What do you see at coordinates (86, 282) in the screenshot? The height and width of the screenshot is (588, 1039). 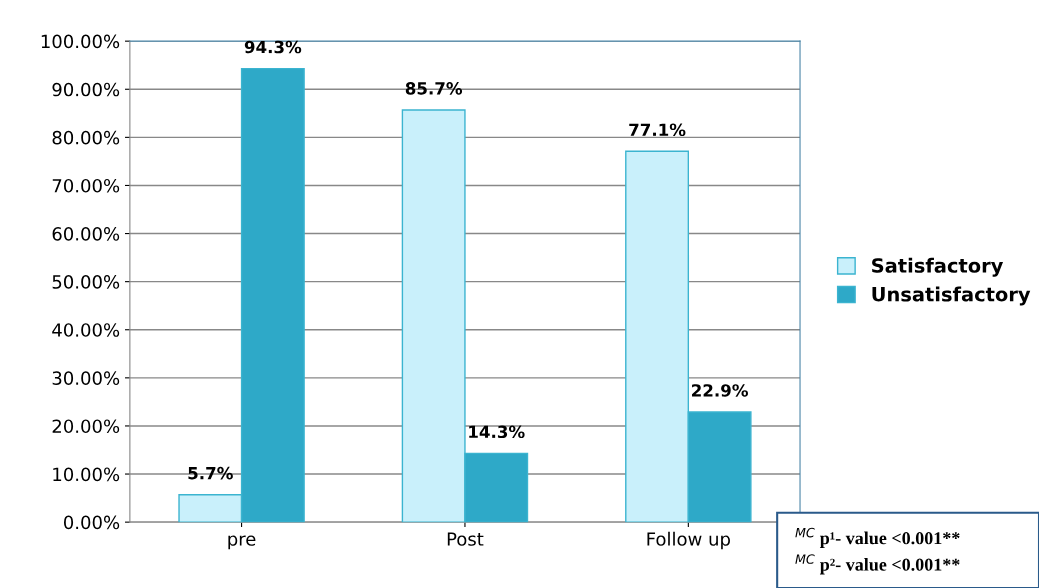 I see `y-tick-label: 50.00%` at bounding box center [86, 282].